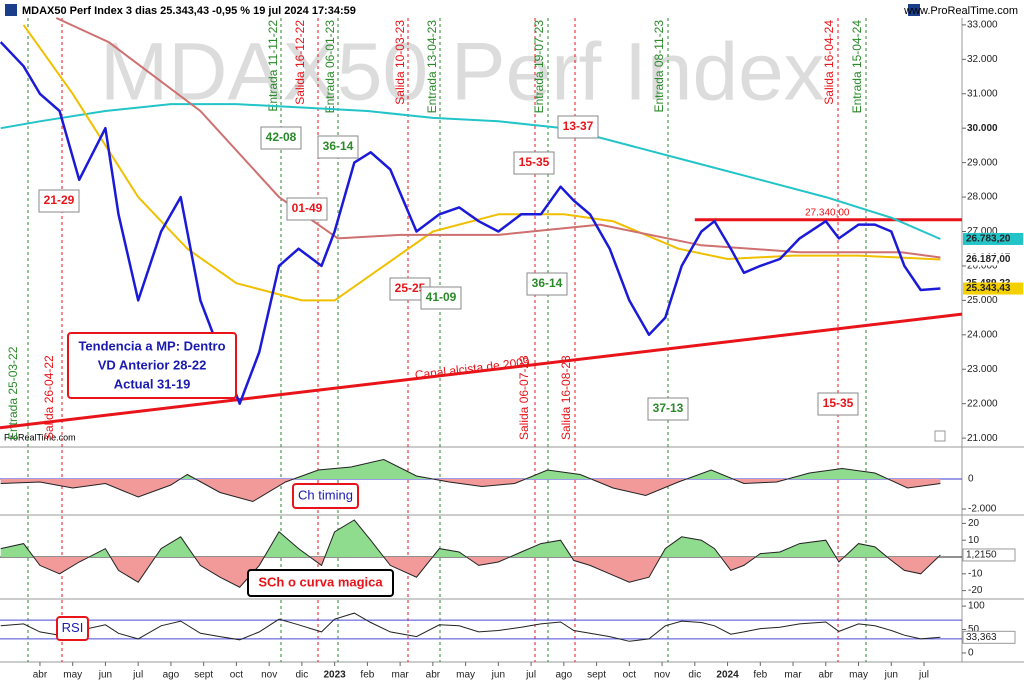  What do you see at coordinates (171, 675) in the screenshot?
I see `x-tick-label: ago` at bounding box center [171, 675].